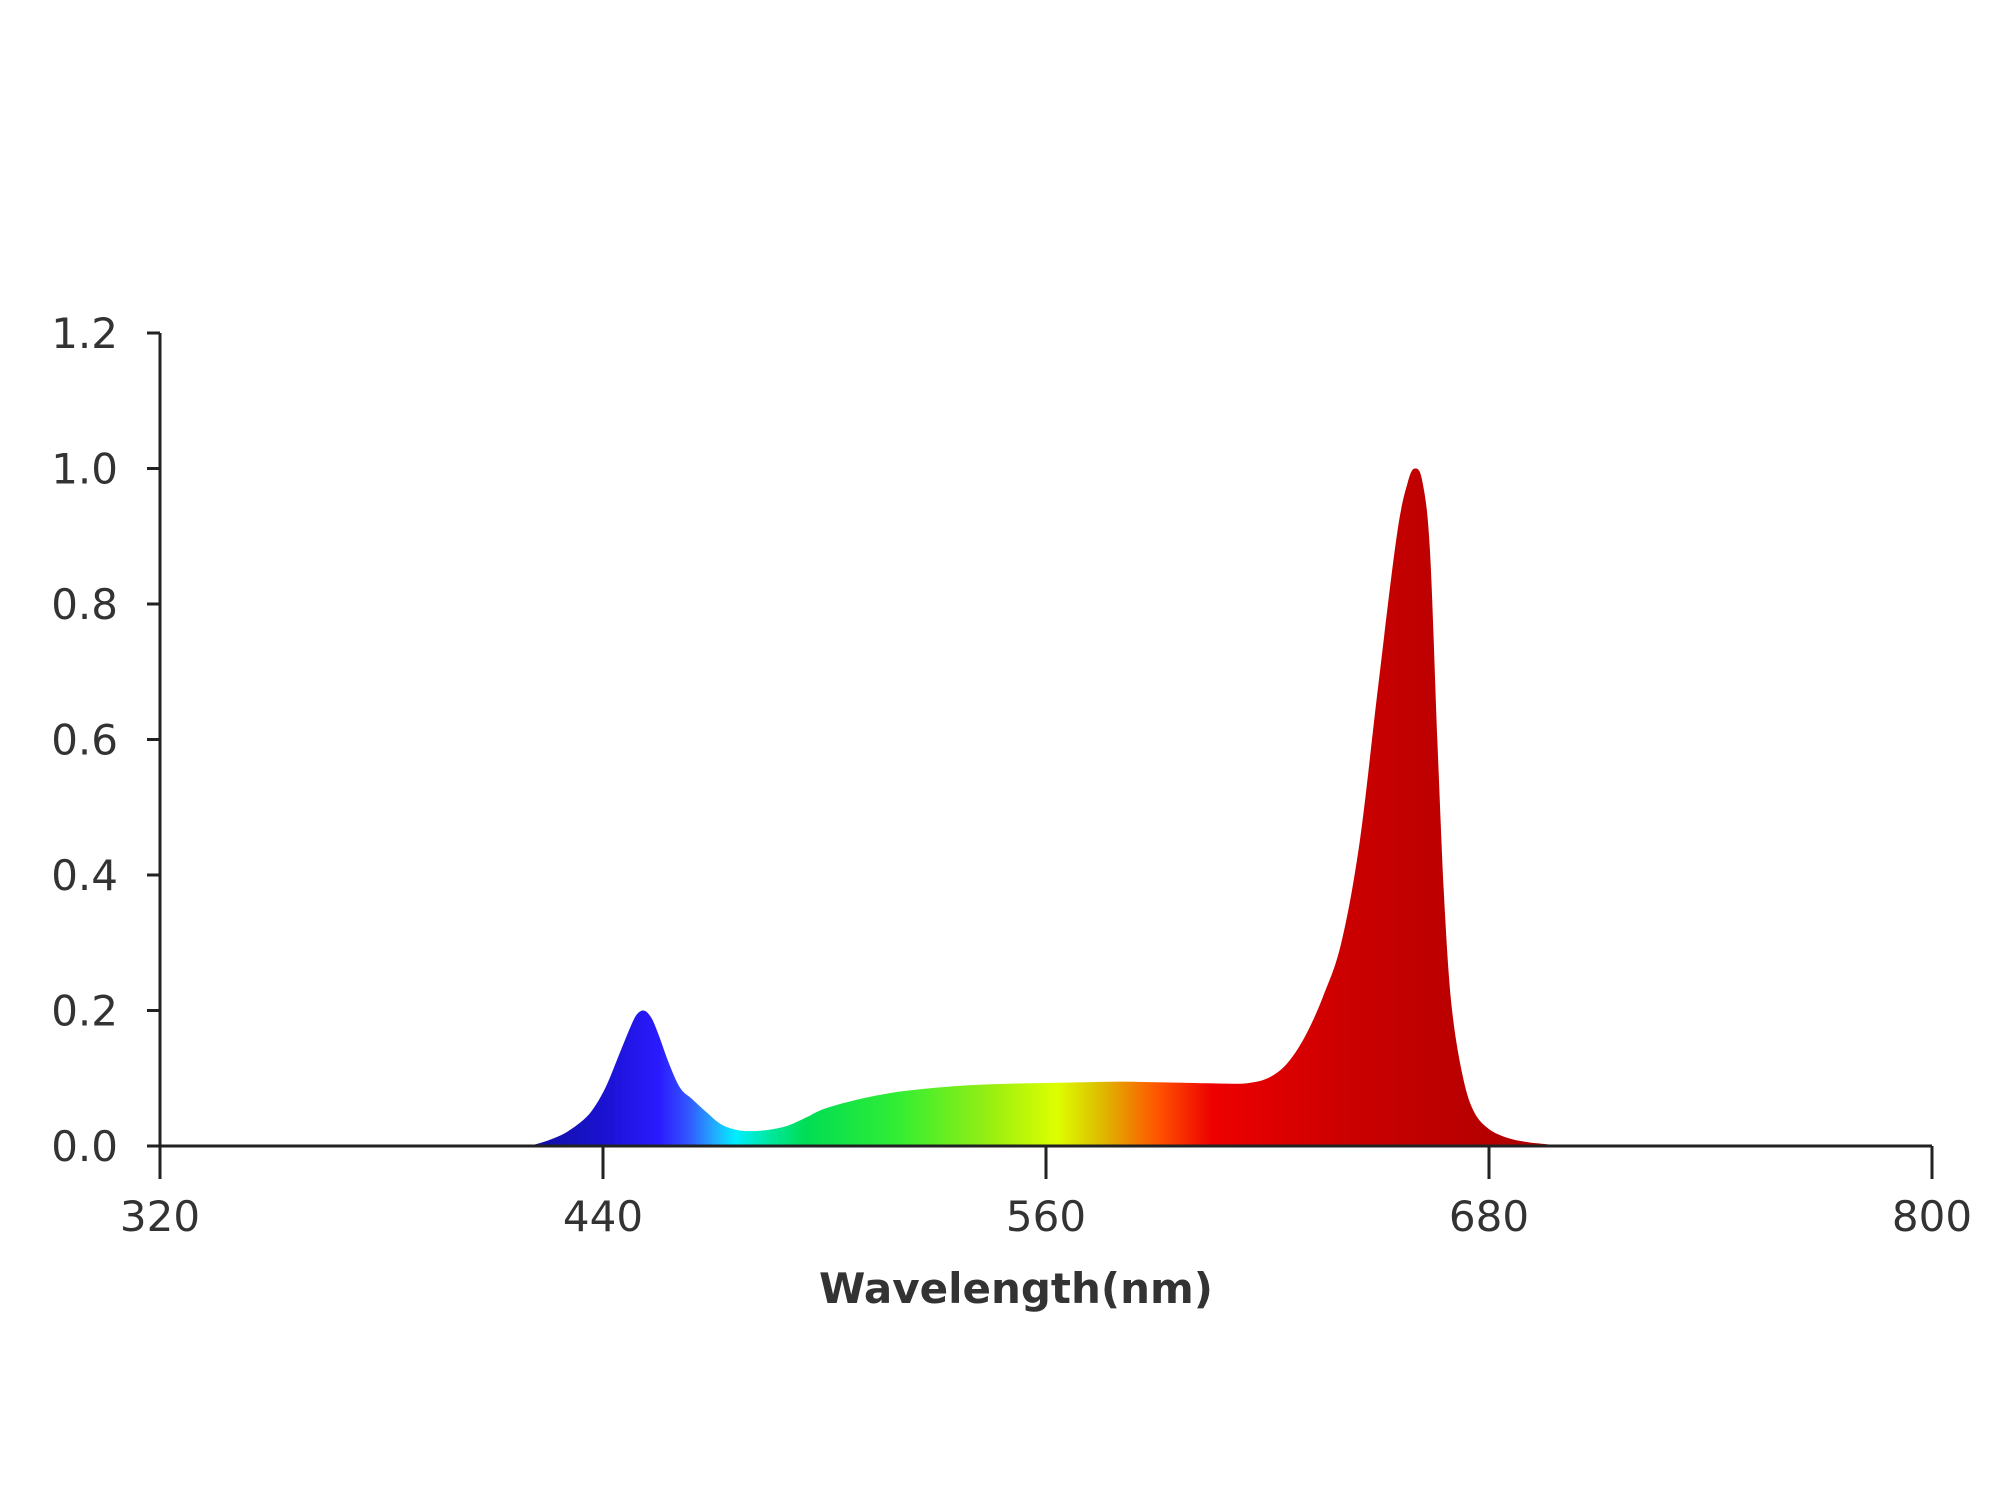 The height and width of the screenshot is (1500, 2000). I want to click on y-tick-label: 0.2, so click(84, 1011).